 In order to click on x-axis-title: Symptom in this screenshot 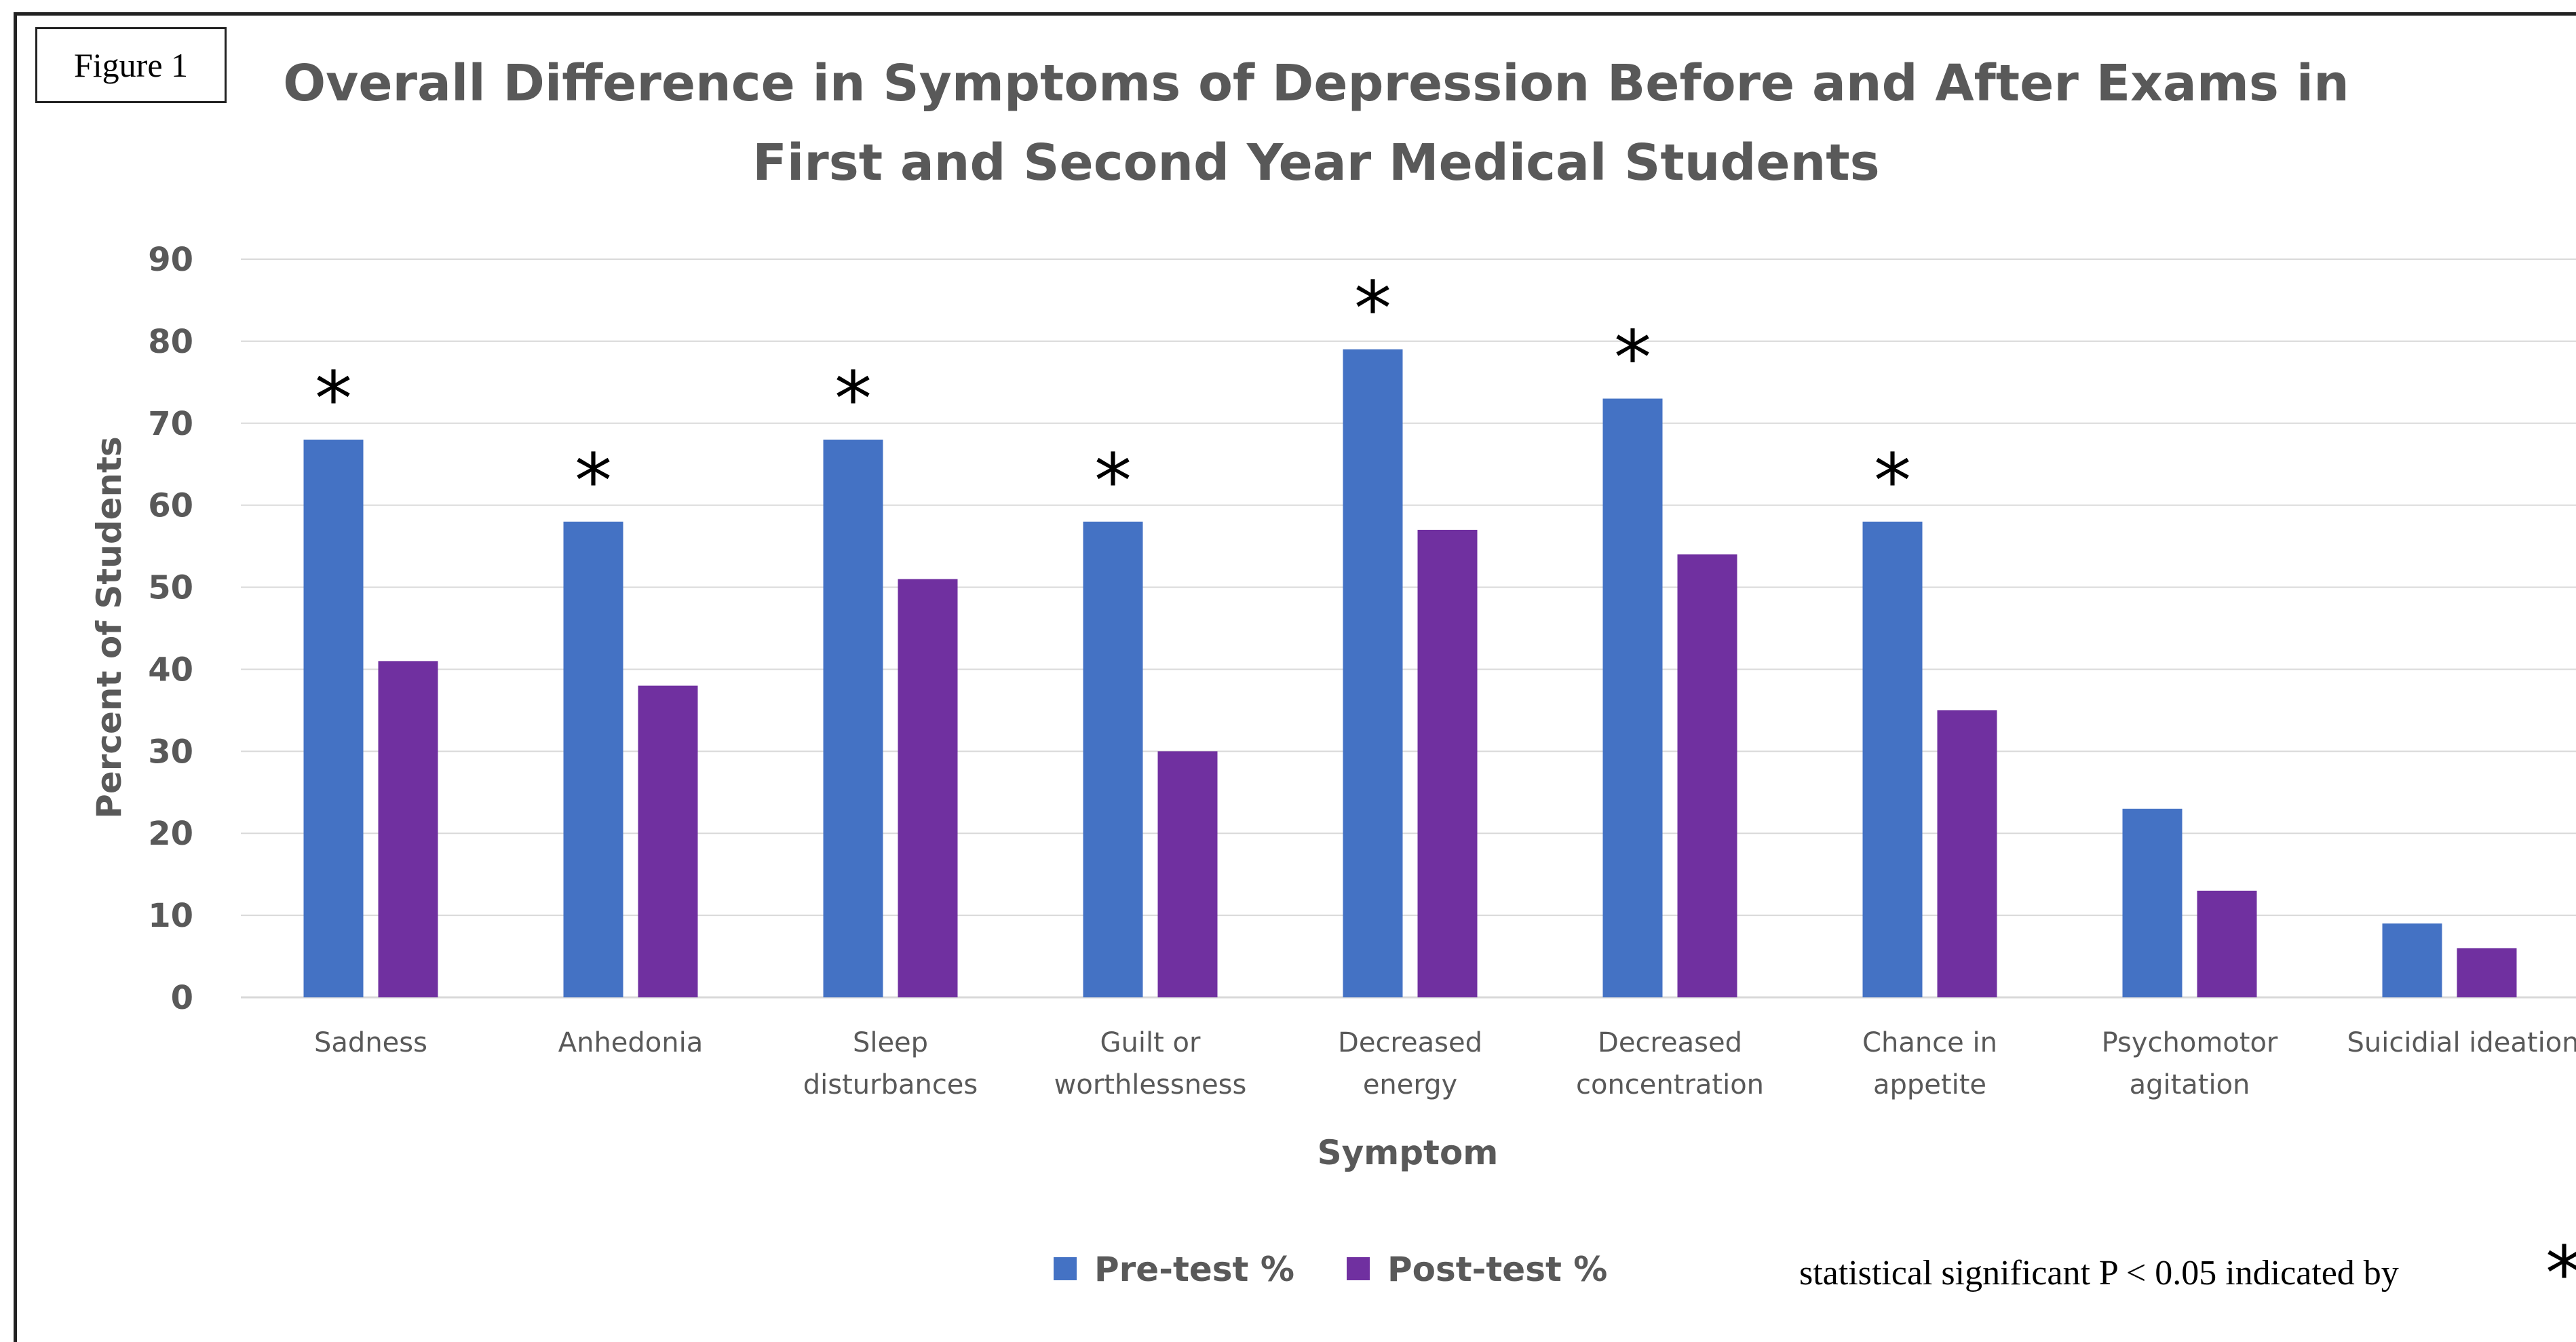, I will do `click(1408, 1152)`.